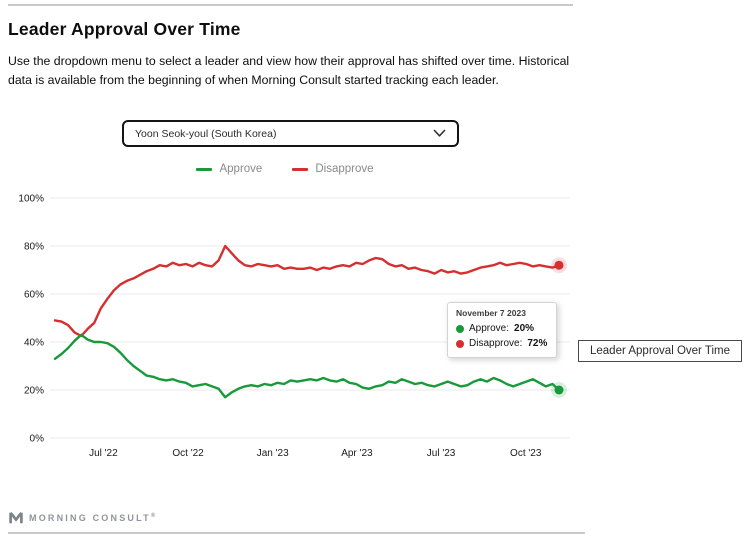  What do you see at coordinates (241, 169) in the screenshot?
I see `legend-approve-label: Approve` at bounding box center [241, 169].